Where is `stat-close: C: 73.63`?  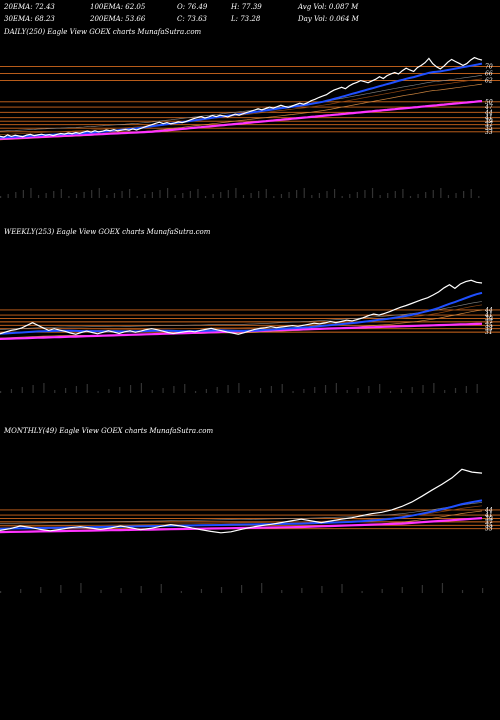 stat-close: C: 73.63 is located at coordinates (192, 19).